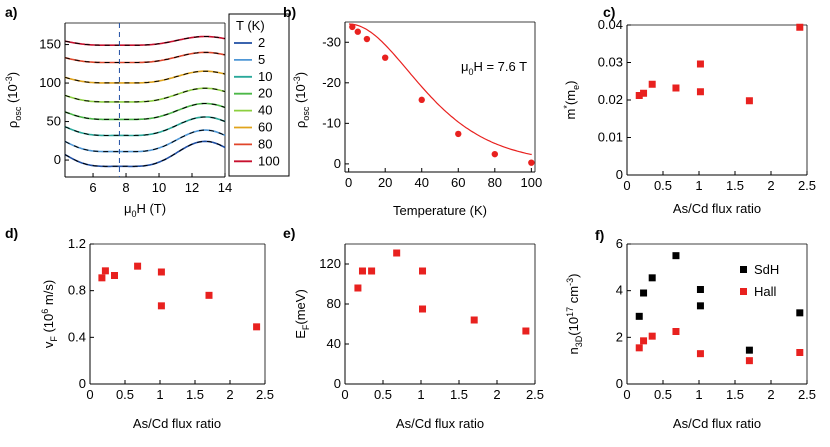  I want to click on a-series-100-line, so click(145, 40).